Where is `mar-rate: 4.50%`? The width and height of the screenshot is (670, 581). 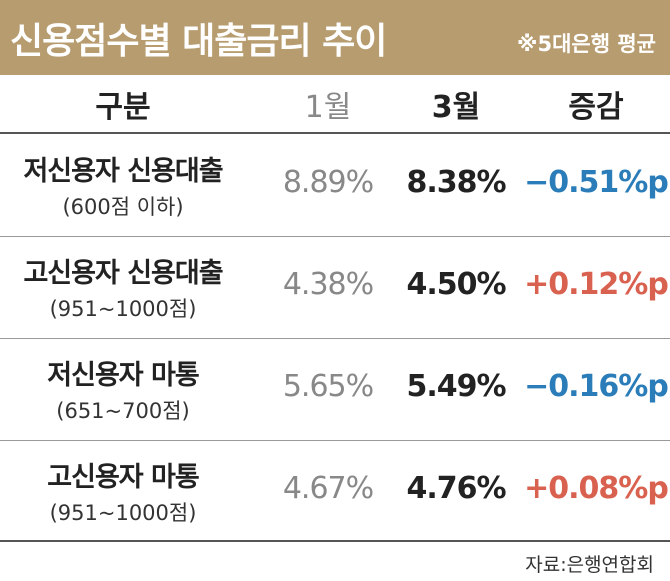 mar-rate: 4.50% is located at coordinates (456, 284).